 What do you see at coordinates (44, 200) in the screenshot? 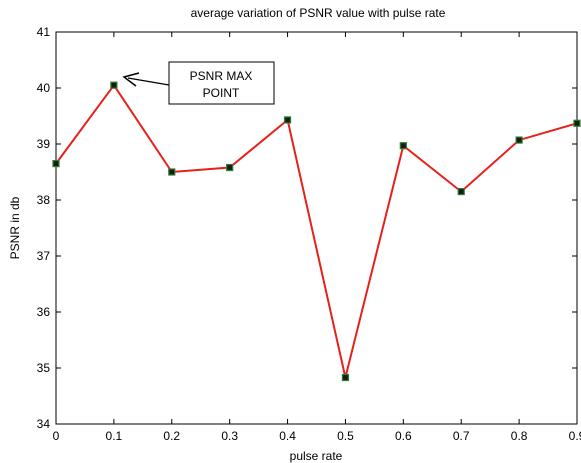
I see `y-tick-label: 38` at bounding box center [44, 200].